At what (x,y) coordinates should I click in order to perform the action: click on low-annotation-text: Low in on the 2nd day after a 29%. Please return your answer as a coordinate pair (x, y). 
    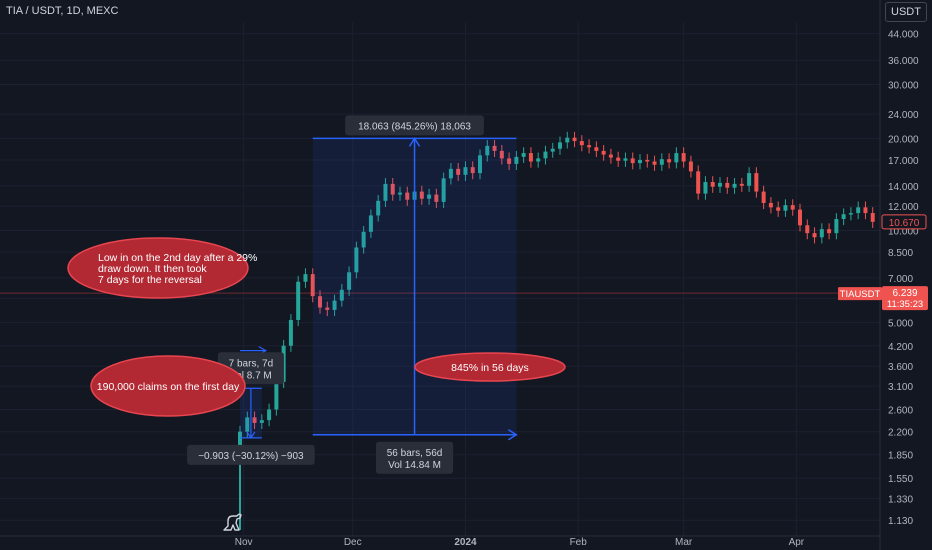
    Looking at the image, I should click on (177, 258).